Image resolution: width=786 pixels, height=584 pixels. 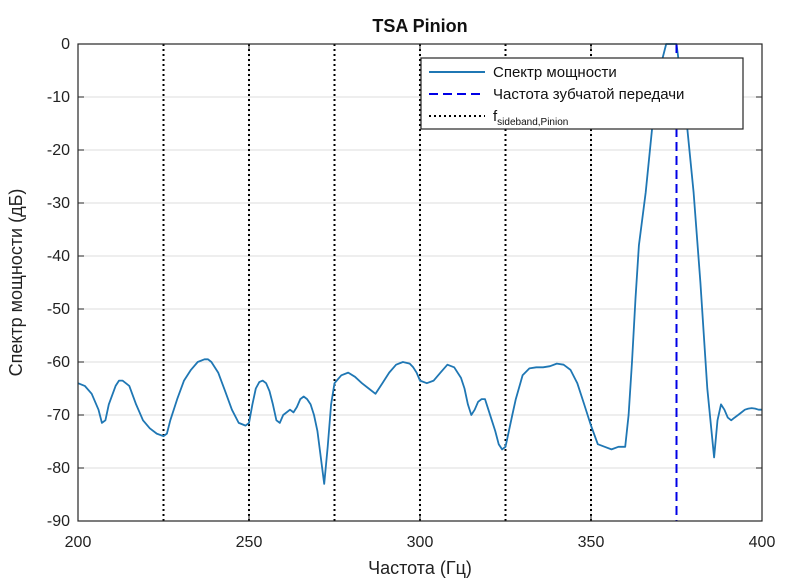 I want to click on y-tick-label: -90, so click(x=58, y=521).